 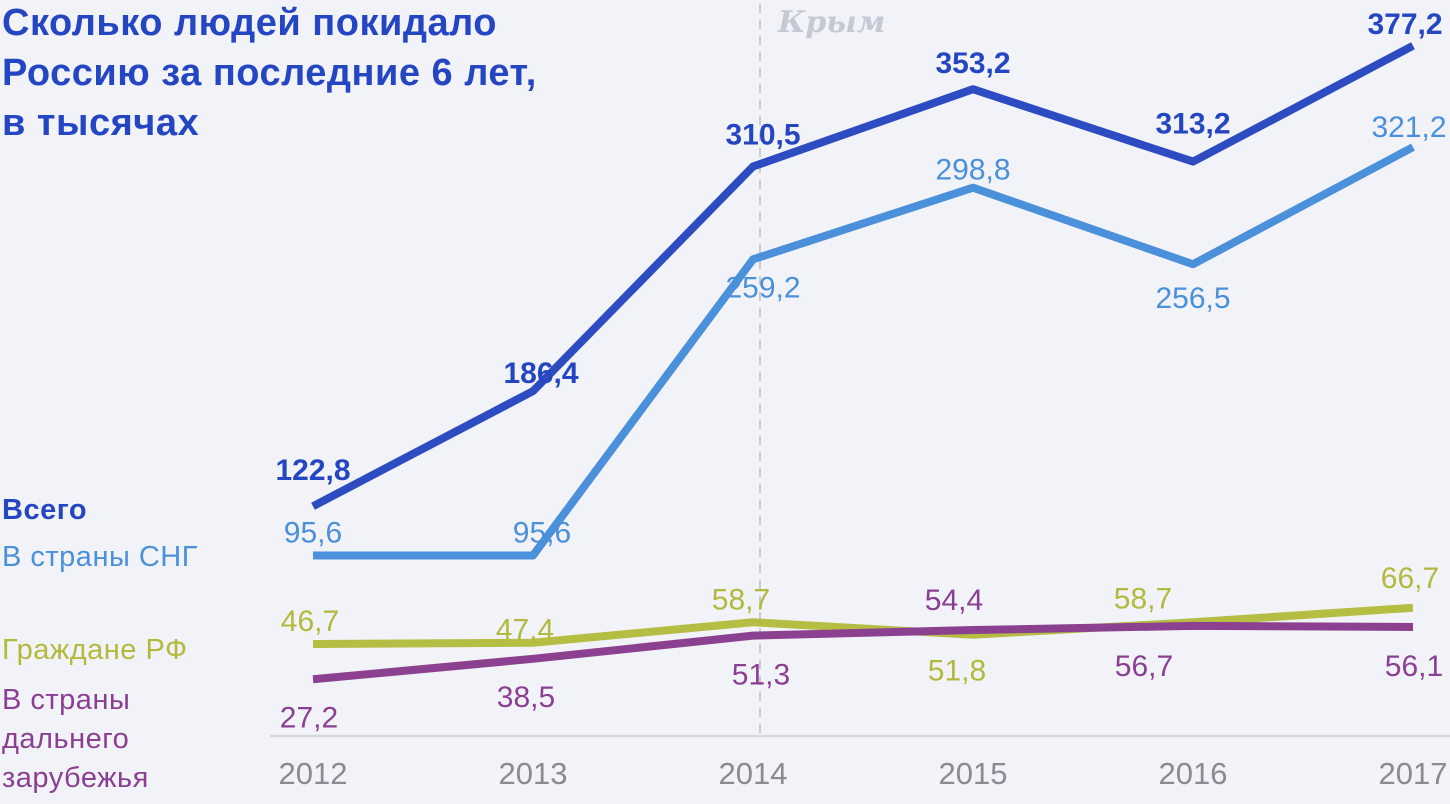 What do you see at coordinates (761, 675) in the screenshot?
I see `value-label-far-abroad-2014: 51,3` at bounding box center [761, 675].